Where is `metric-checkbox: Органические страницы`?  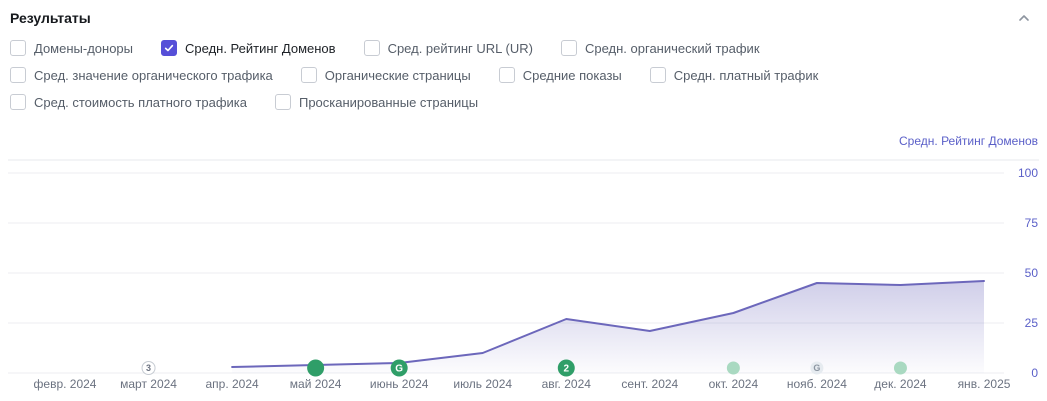
metric-checkbox: Органические страницы is located at coordinates (385, 75).